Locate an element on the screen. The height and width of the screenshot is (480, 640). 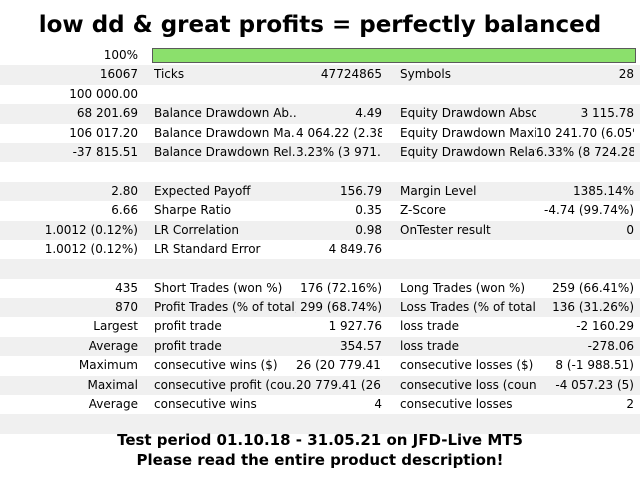
table-cell-c4: Loss Trades (% of total) is located at coordinates (468, 307).